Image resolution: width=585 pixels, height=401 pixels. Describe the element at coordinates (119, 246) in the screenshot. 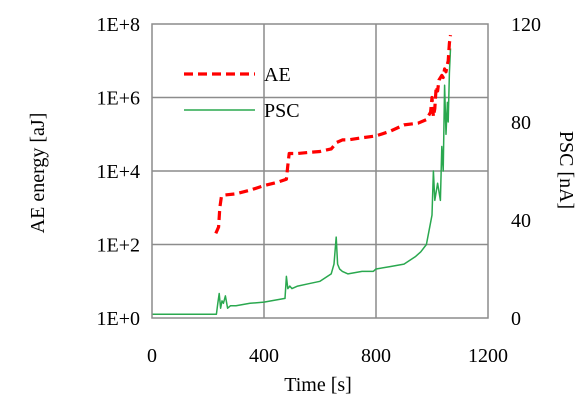

I see `y-left-tick-label: 1E+2` at that location.